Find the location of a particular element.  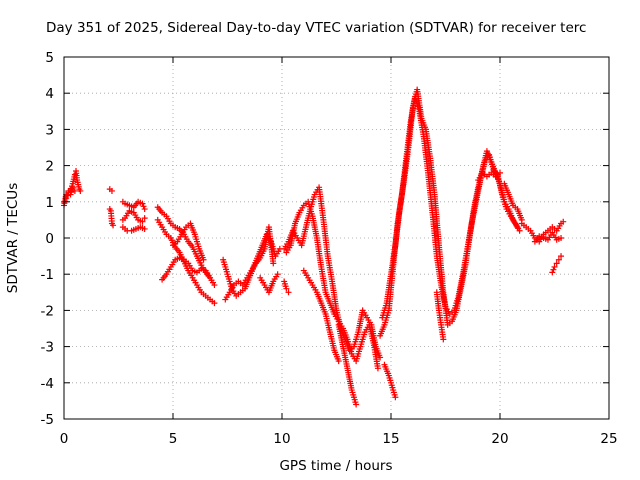

x-tick-label: 5 is located at coordinates (173, 439).